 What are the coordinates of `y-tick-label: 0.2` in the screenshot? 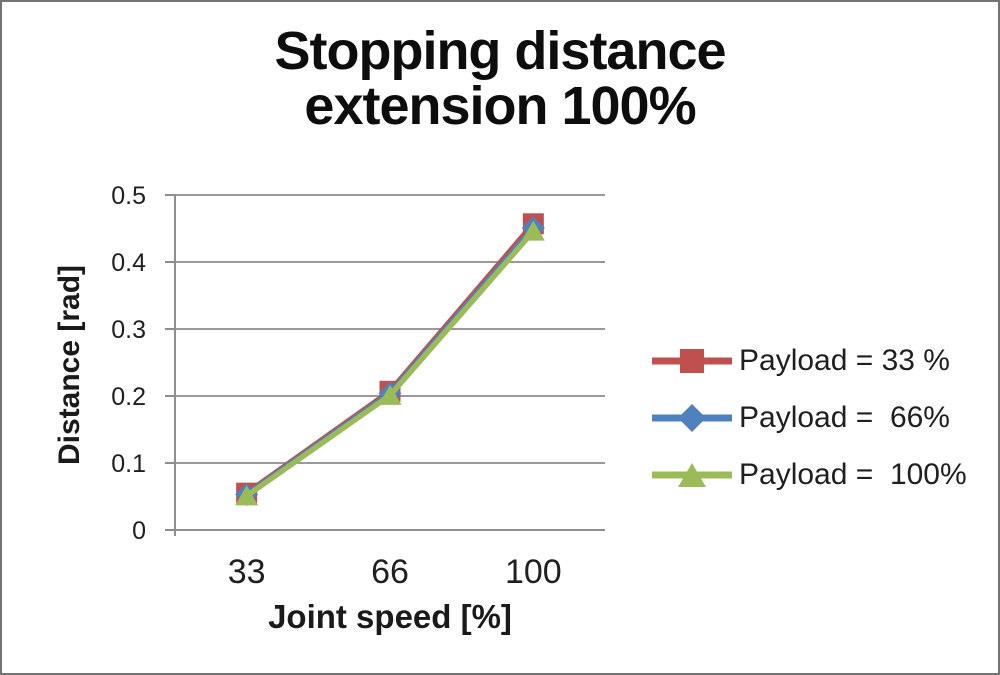 It's located at (128, 397).